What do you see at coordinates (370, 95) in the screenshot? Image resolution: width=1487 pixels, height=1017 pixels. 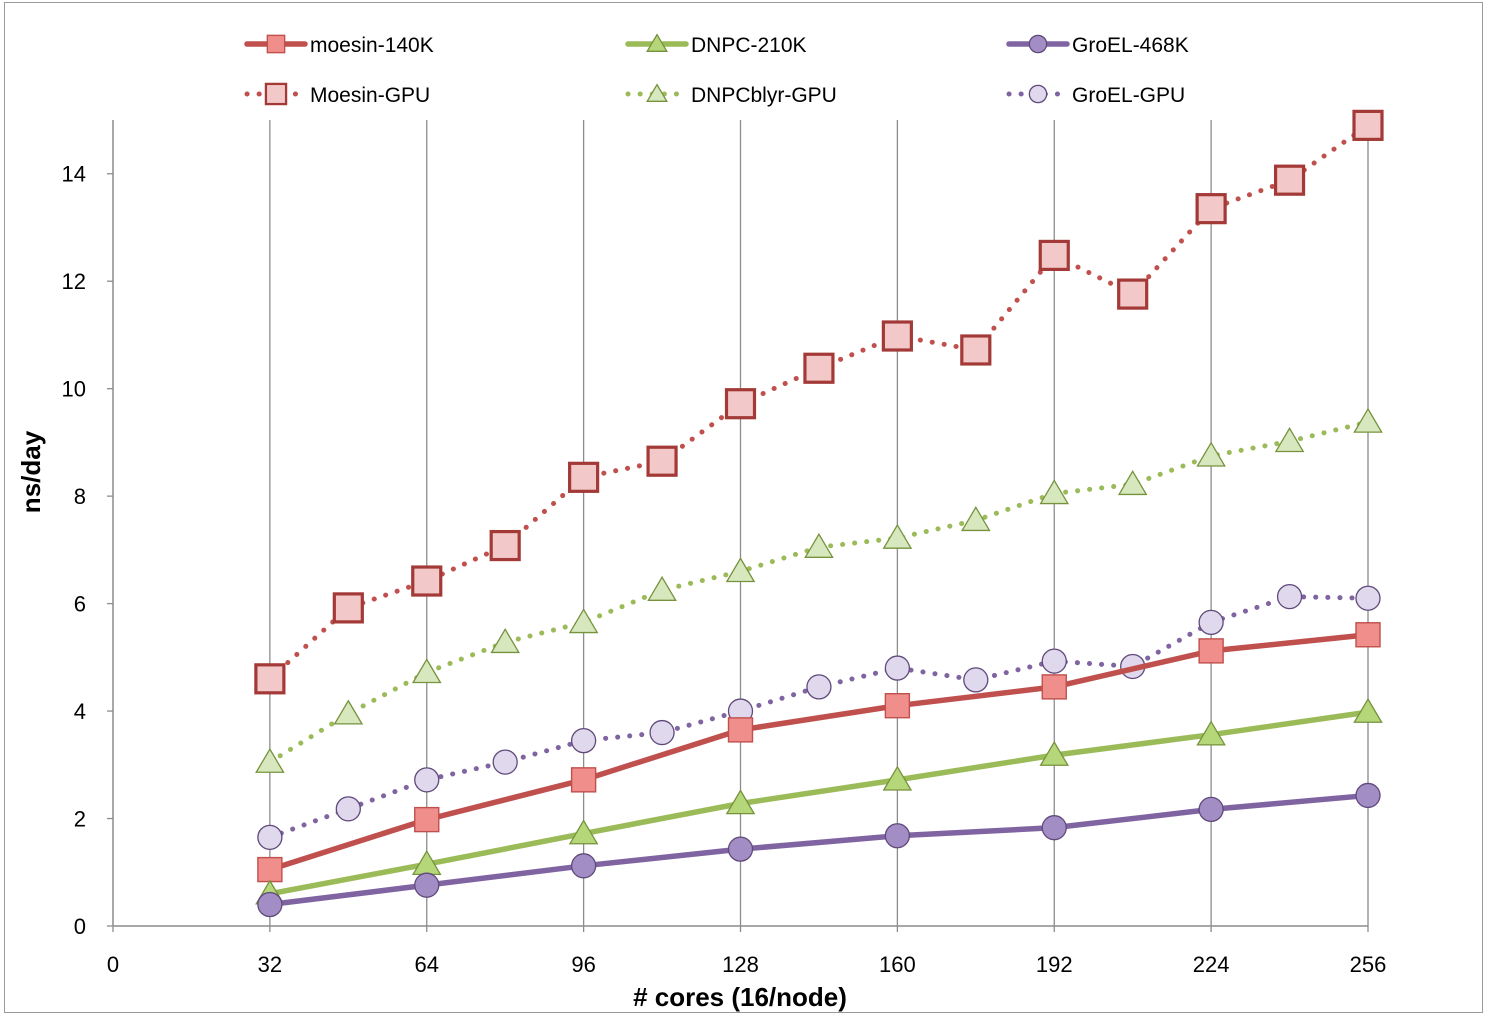 I see `legend-label-moesin-gpu: Moesin-GPU` at bounding box center [370, 95].